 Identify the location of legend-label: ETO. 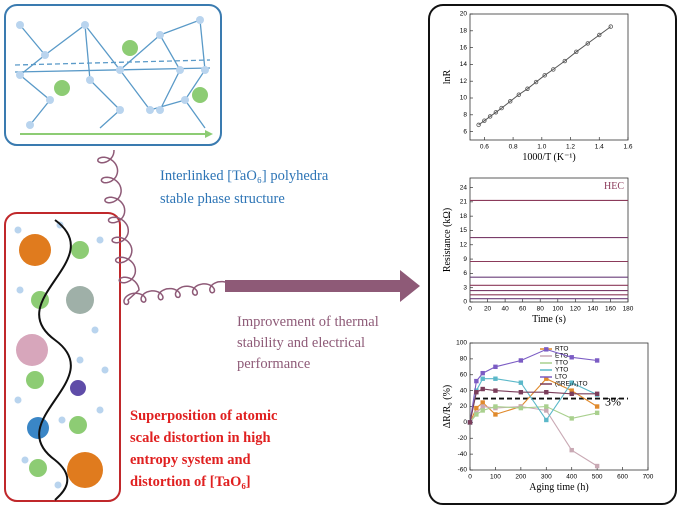
(561, 356).